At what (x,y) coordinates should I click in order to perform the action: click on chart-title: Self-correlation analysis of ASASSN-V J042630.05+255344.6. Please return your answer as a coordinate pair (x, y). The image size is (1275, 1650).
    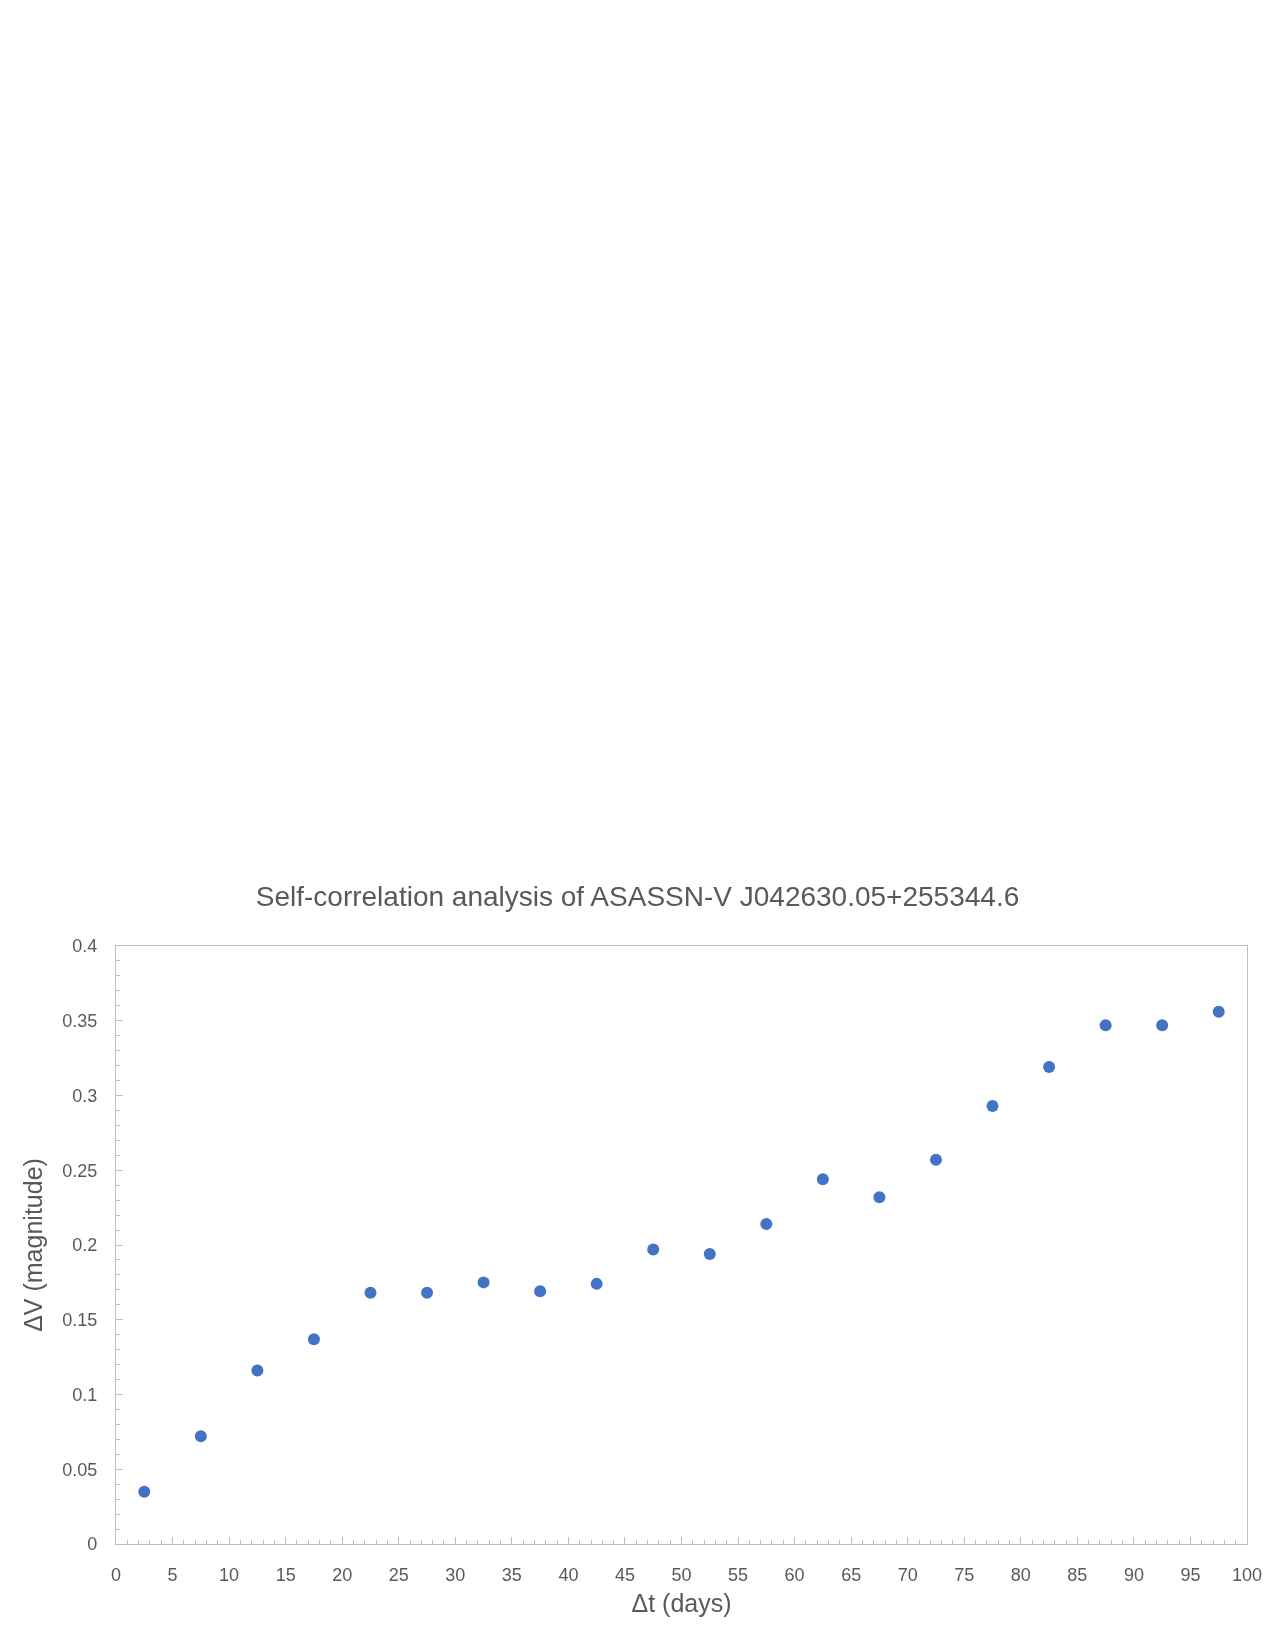
    Looking at the image, I should click on (637, 896).